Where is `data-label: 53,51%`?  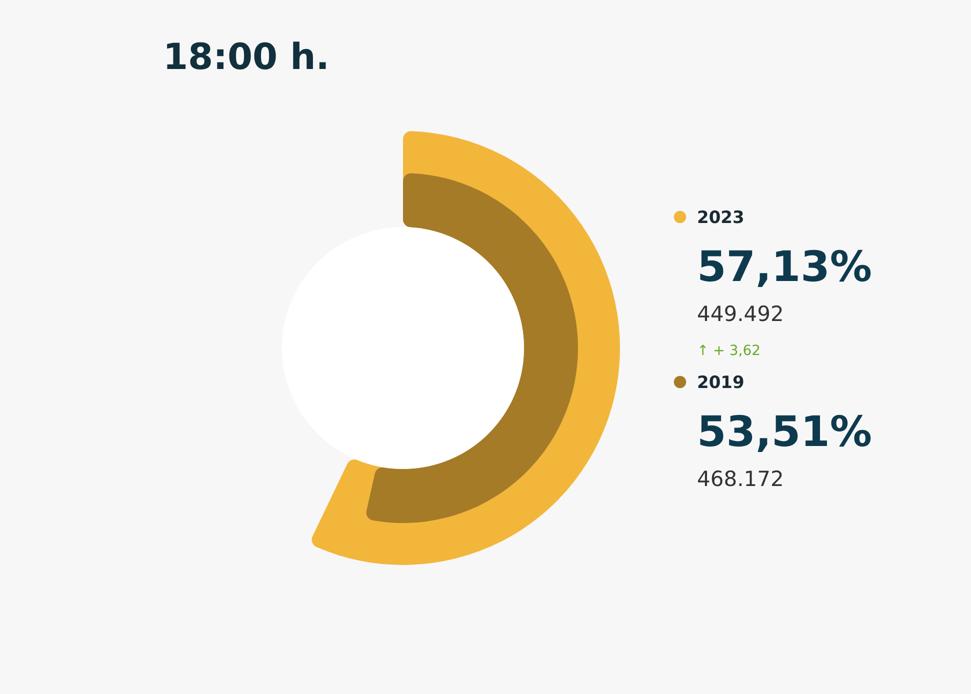
data-label: 53,51% is located at coordinates (784, 431).